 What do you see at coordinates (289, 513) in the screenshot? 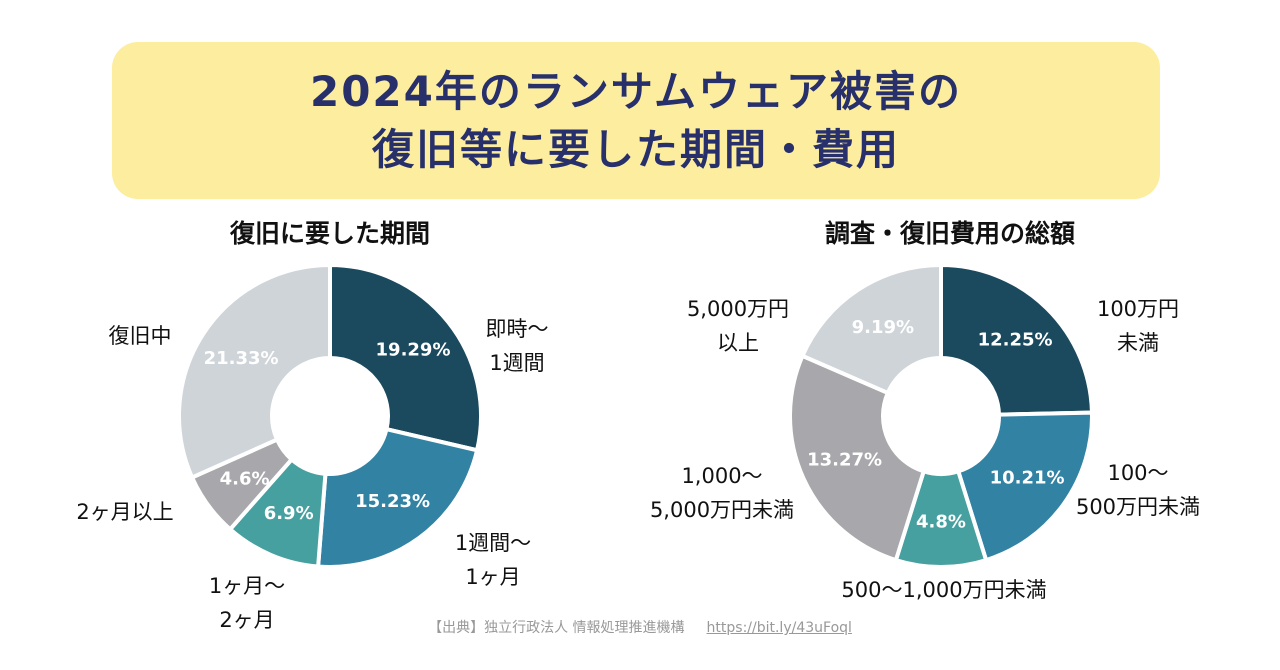
I see `chart1-value-label-3: 6.9%` at bounding box center [289, 513].